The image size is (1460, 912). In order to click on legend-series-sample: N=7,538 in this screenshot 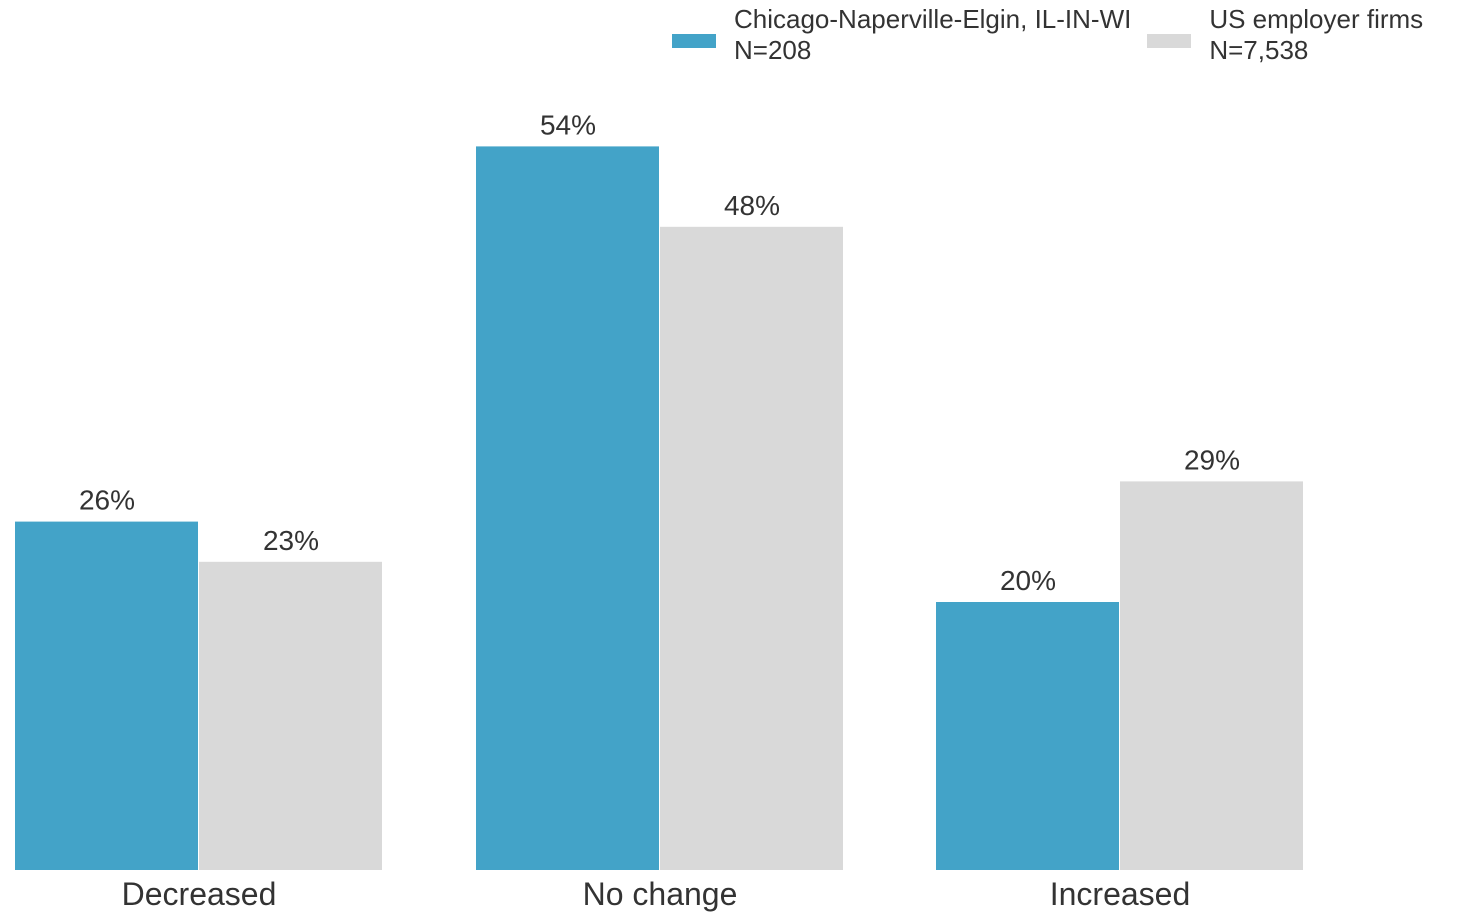, I will do `click(1259, 50)`.